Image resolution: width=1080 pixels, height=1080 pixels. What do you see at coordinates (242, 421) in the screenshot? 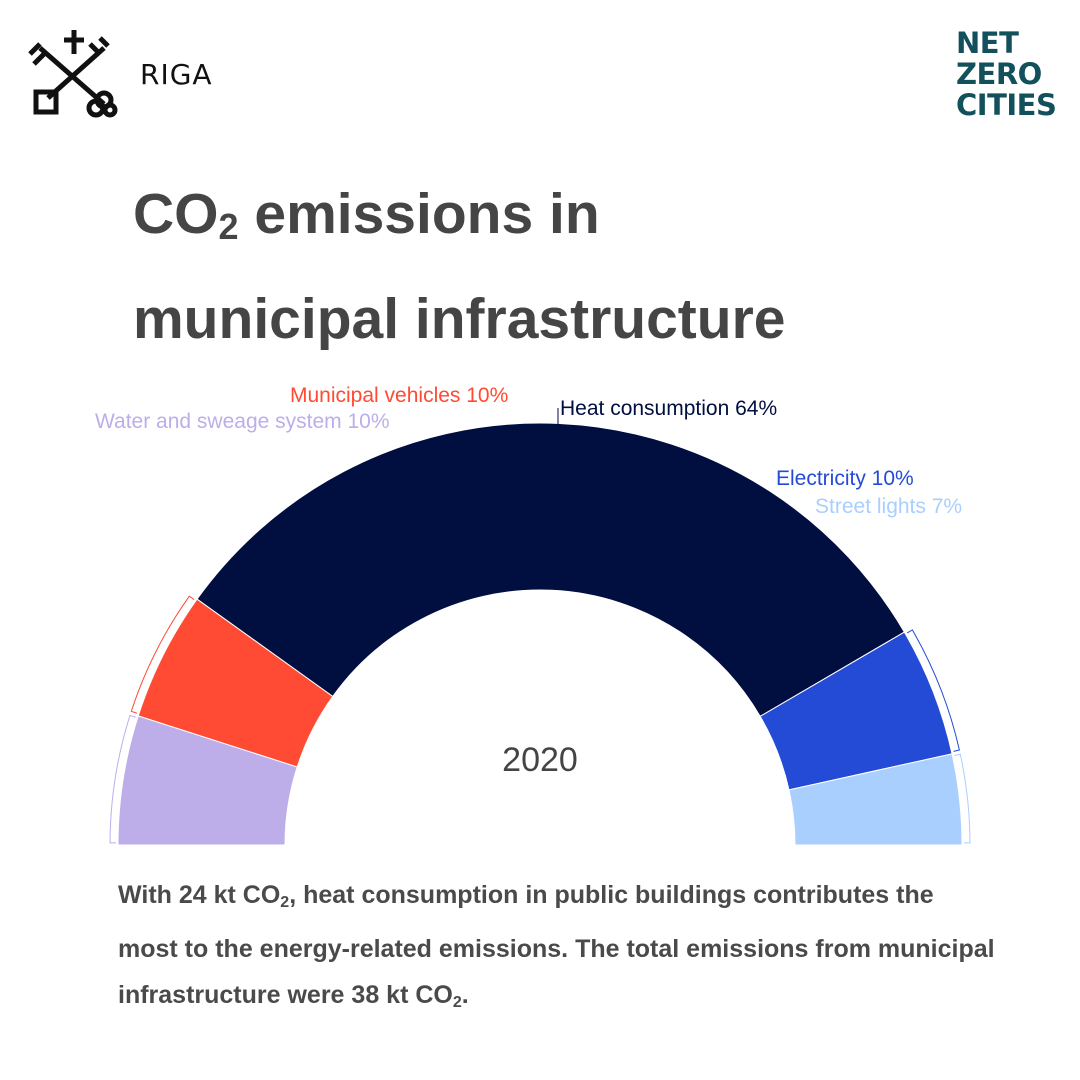
I see `segment-label: Water and sweage system 10%` at bounding box center [242, 421].